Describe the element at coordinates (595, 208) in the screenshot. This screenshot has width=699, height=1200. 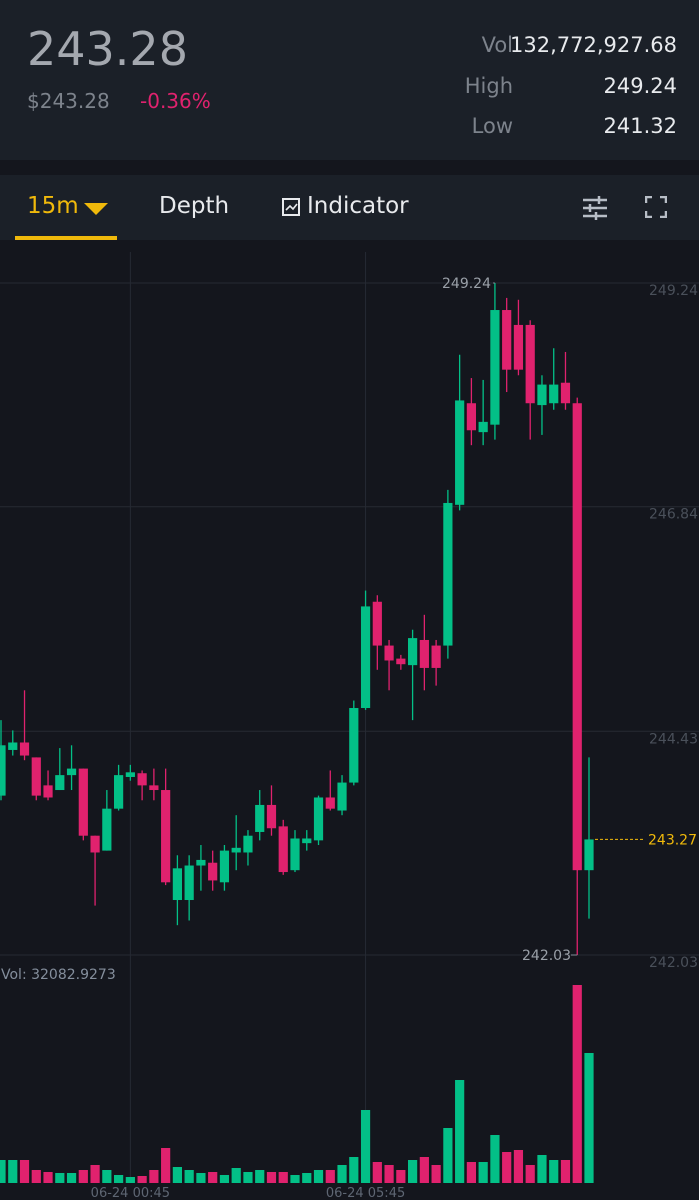
I see `settings-icon` at that location.